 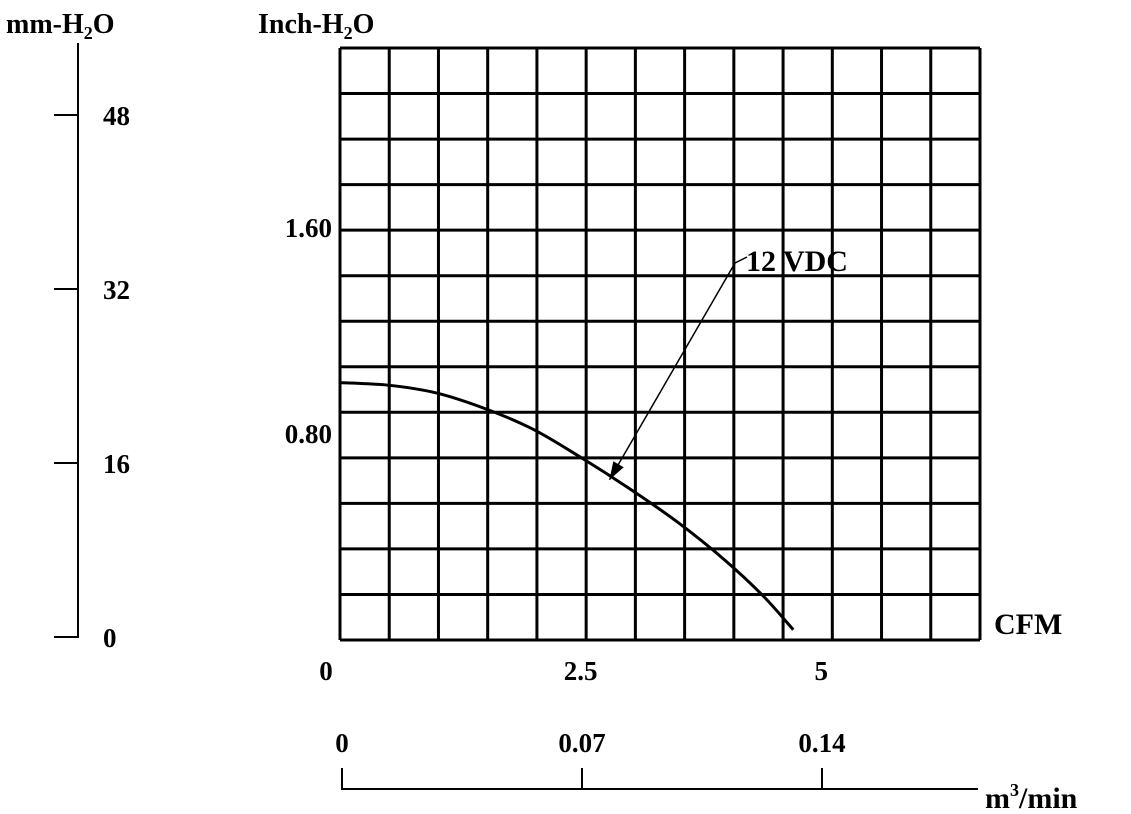 What do you see at coordinates (741, 260) in the screenshot?
I see `annotation-label-tick` at bounding box center [741, 260].